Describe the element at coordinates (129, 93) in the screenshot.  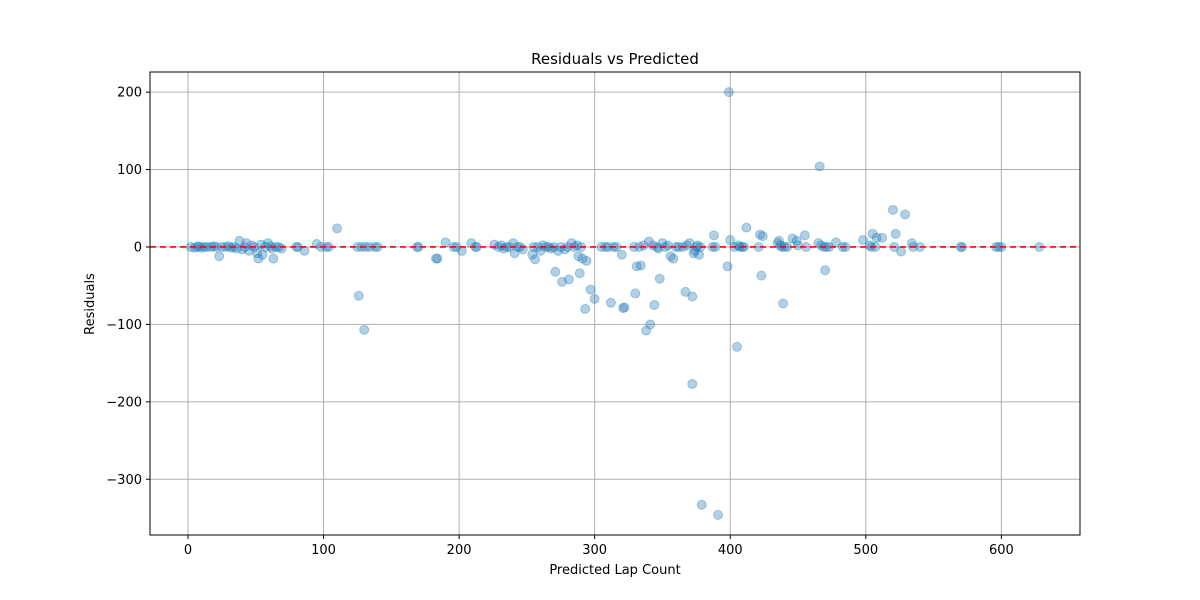
I see `y-tick-label: 200` at that location.